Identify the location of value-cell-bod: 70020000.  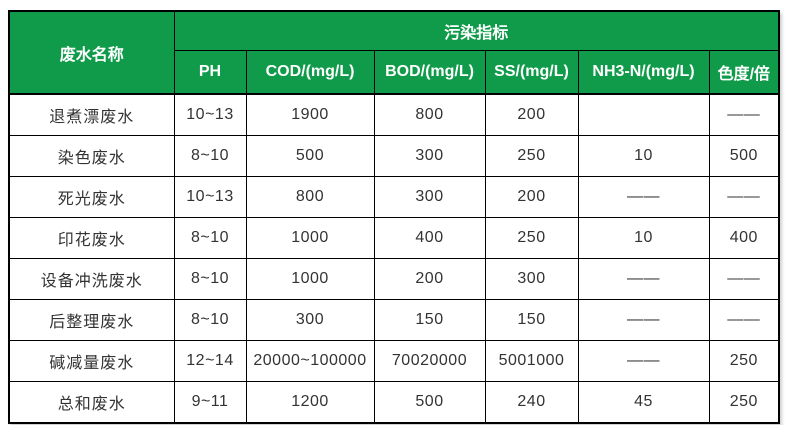
(429, 361).